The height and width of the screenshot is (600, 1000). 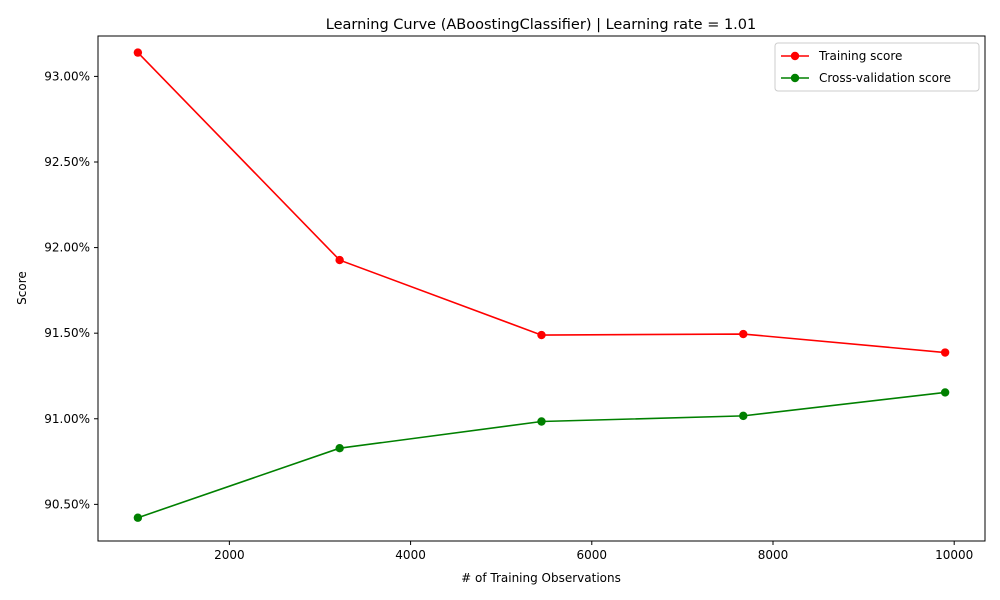 What do you see at coordinates (67, 333) in the screenshot?
I see `y-tick-label: 91.50%` at bounding box center [67, 333].